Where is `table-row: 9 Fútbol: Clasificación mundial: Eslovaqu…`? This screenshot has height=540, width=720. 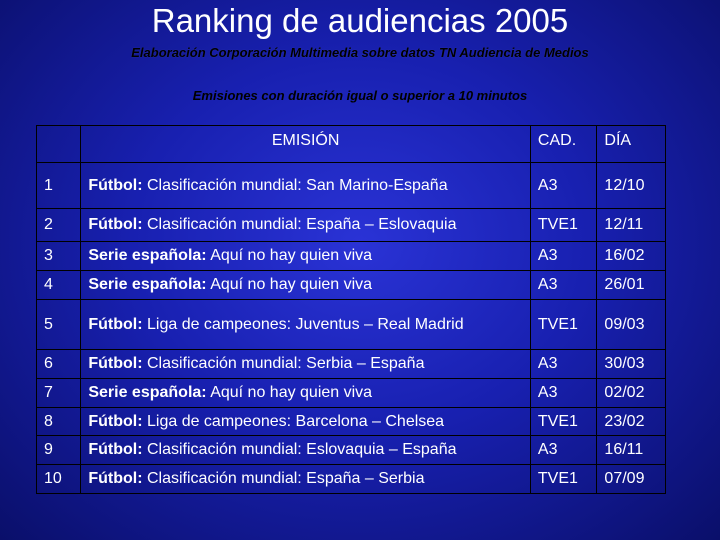 table-row: 9 Fútbol: Clasificación mundial: Eslovaqu… is located at coordinates (350, 450).